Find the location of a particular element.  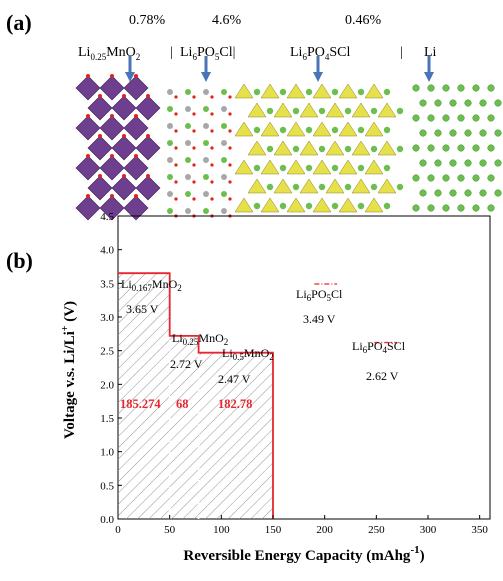

arrow-cathode-head is located at coordinates (130, 77).